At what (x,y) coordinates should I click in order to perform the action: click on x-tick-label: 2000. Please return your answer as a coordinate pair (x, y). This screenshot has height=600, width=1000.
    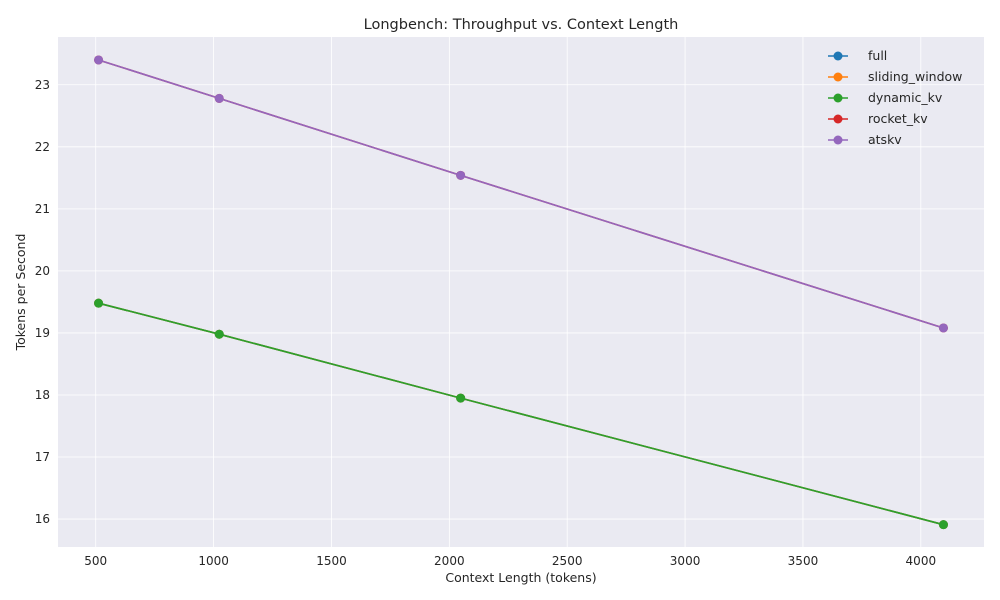
    Looking at the image, I should click on (449, 561).